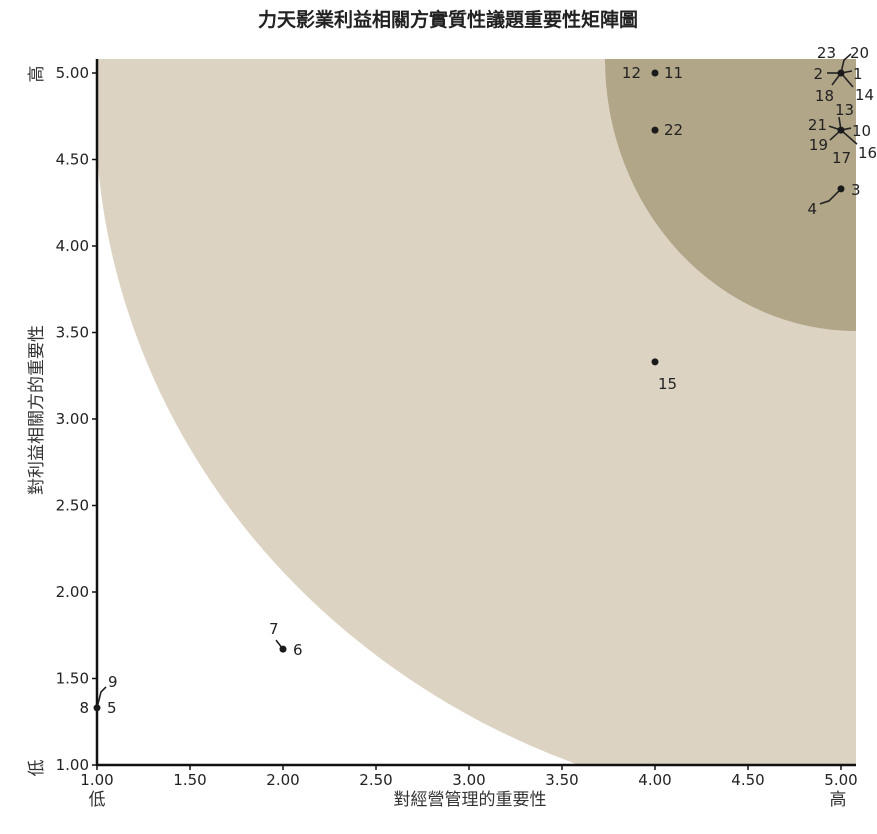 The height and width of the screenshot is (834, 877). Describe the element at coordinates (859, 53) in the screenshot. I see `point-label: 20` at that location.